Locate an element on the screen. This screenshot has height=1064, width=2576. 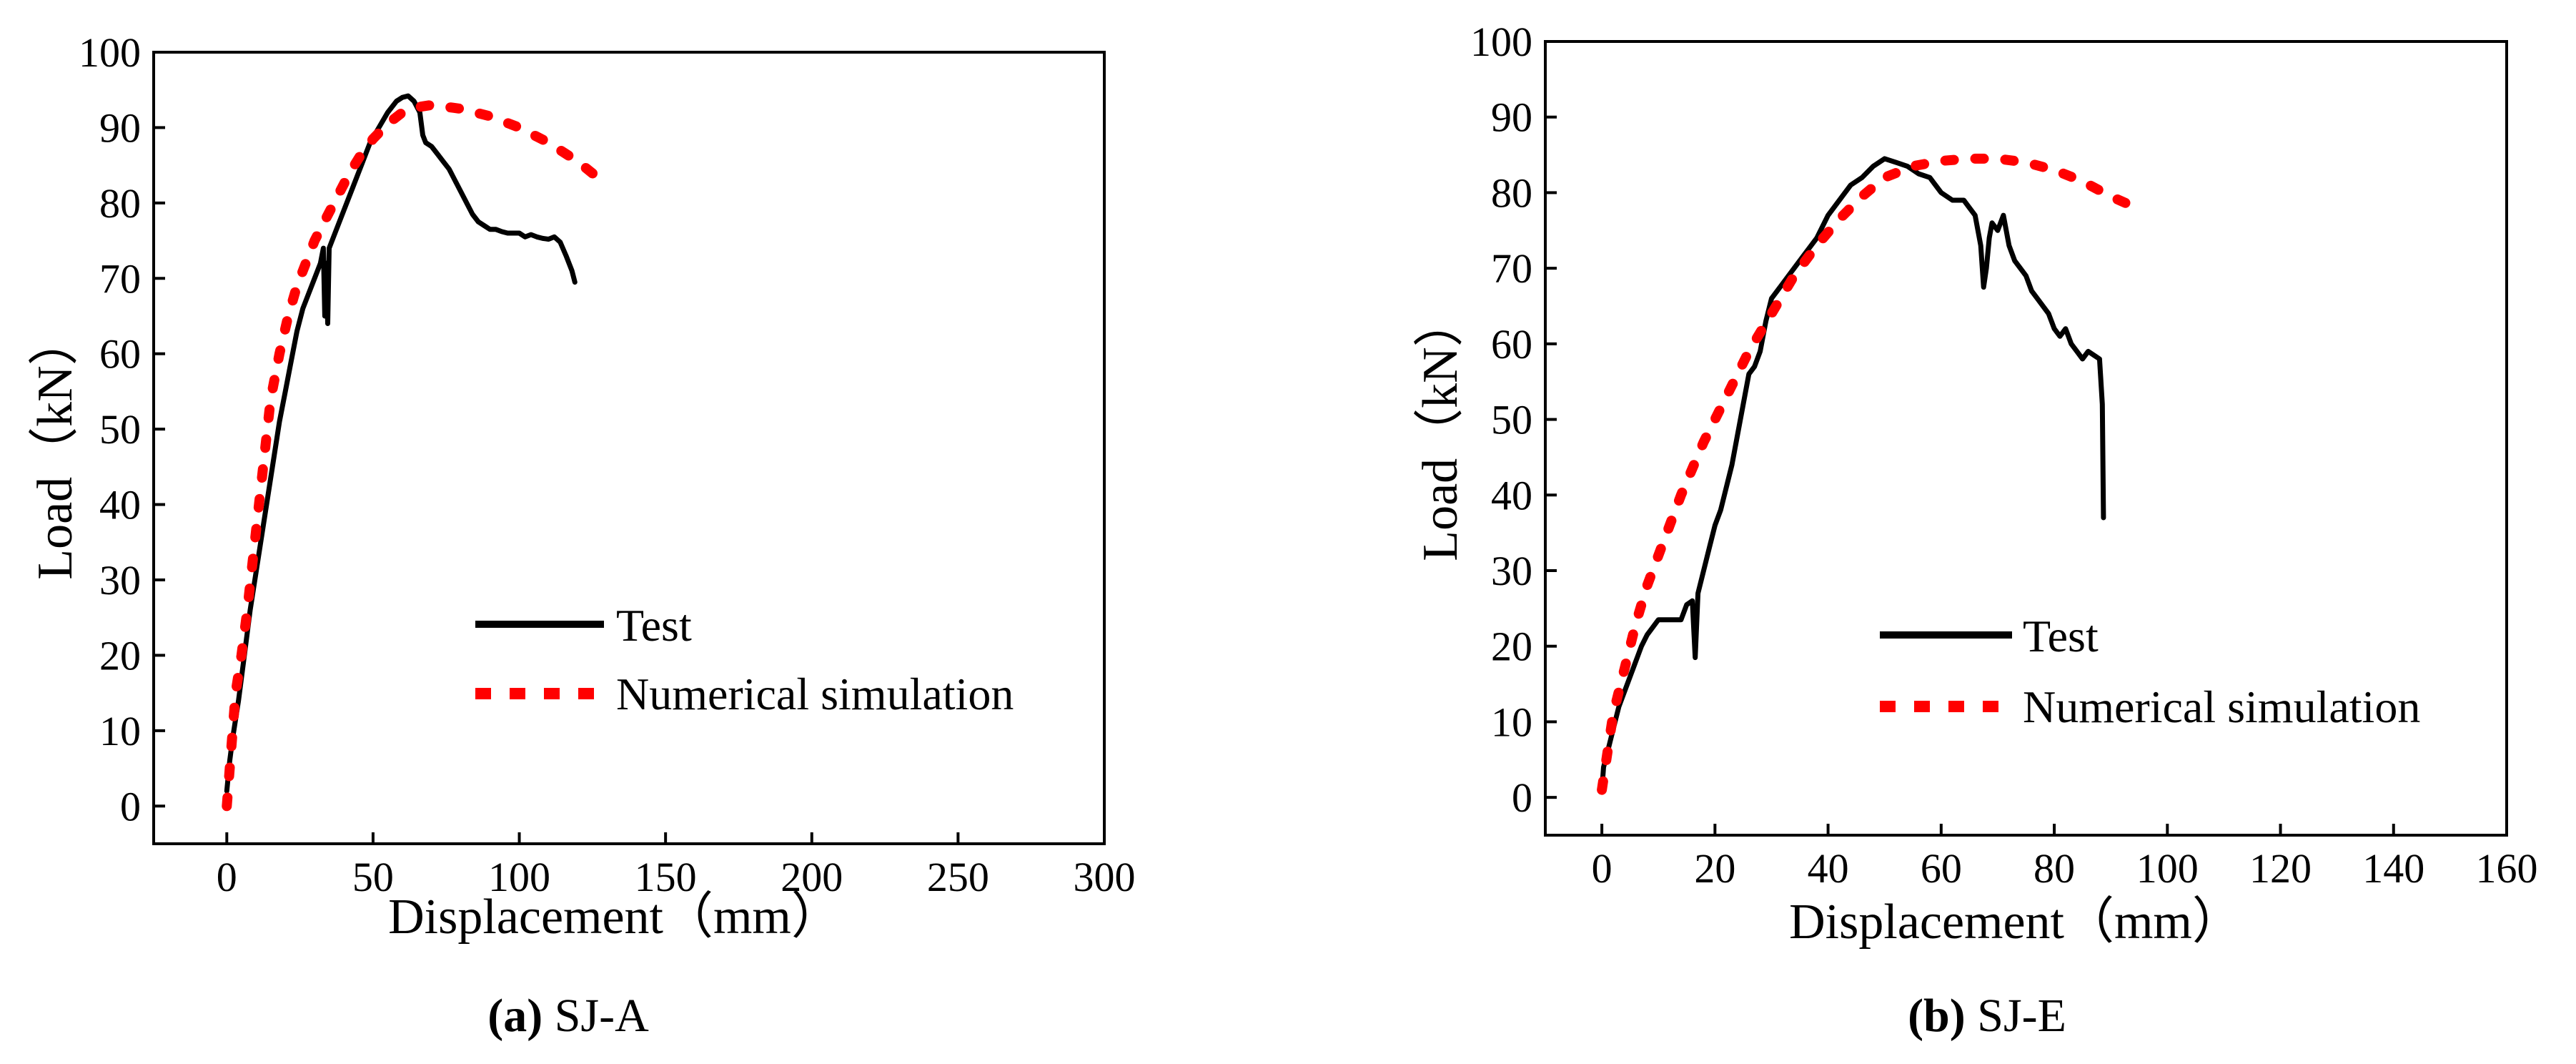
caption-name: SJ-E is located at coordinates (2016, 1016).